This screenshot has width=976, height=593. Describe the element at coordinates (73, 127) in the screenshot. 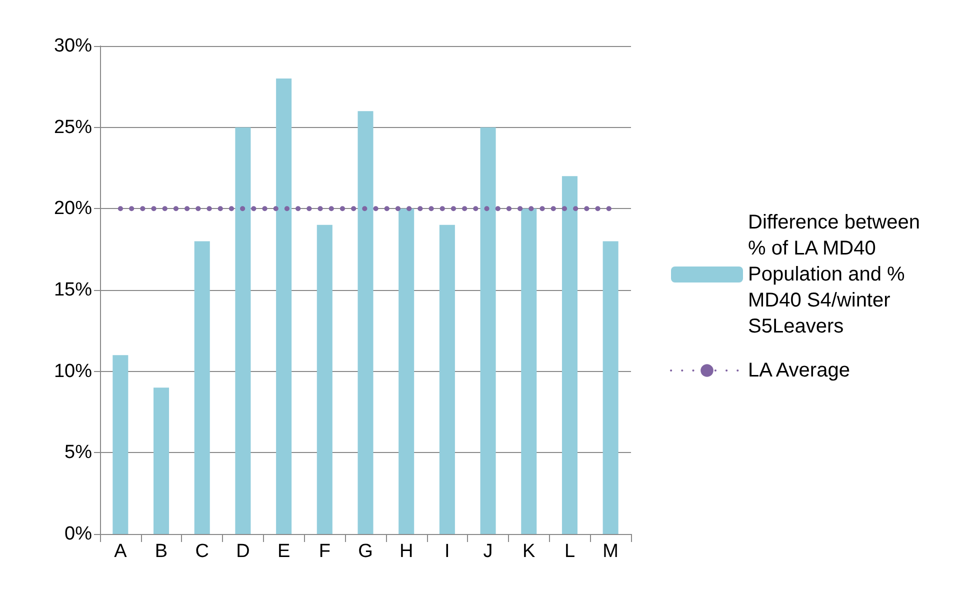

I see `y-tick-label: 25%` at that location.